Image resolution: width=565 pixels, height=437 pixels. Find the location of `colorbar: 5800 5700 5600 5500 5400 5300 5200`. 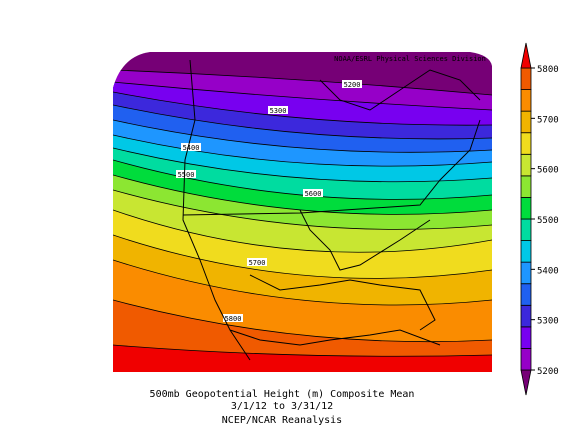

colorbar: 5800 5700 5600 5500 5400 5300 5200 is located at coordinates (539, 219).